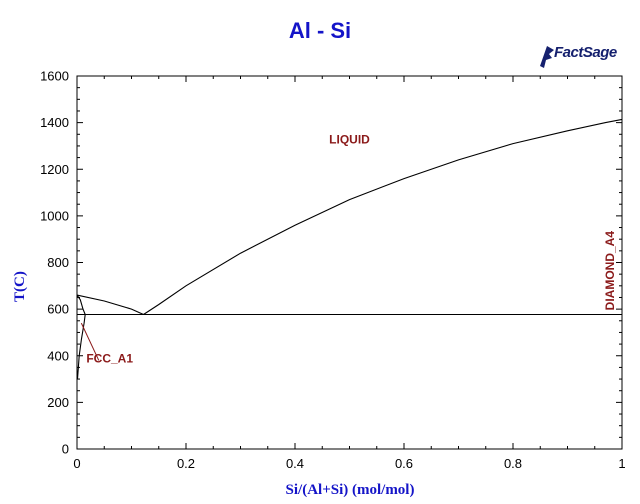  I want to click on y-tick-label: 200, so click(58, 402).